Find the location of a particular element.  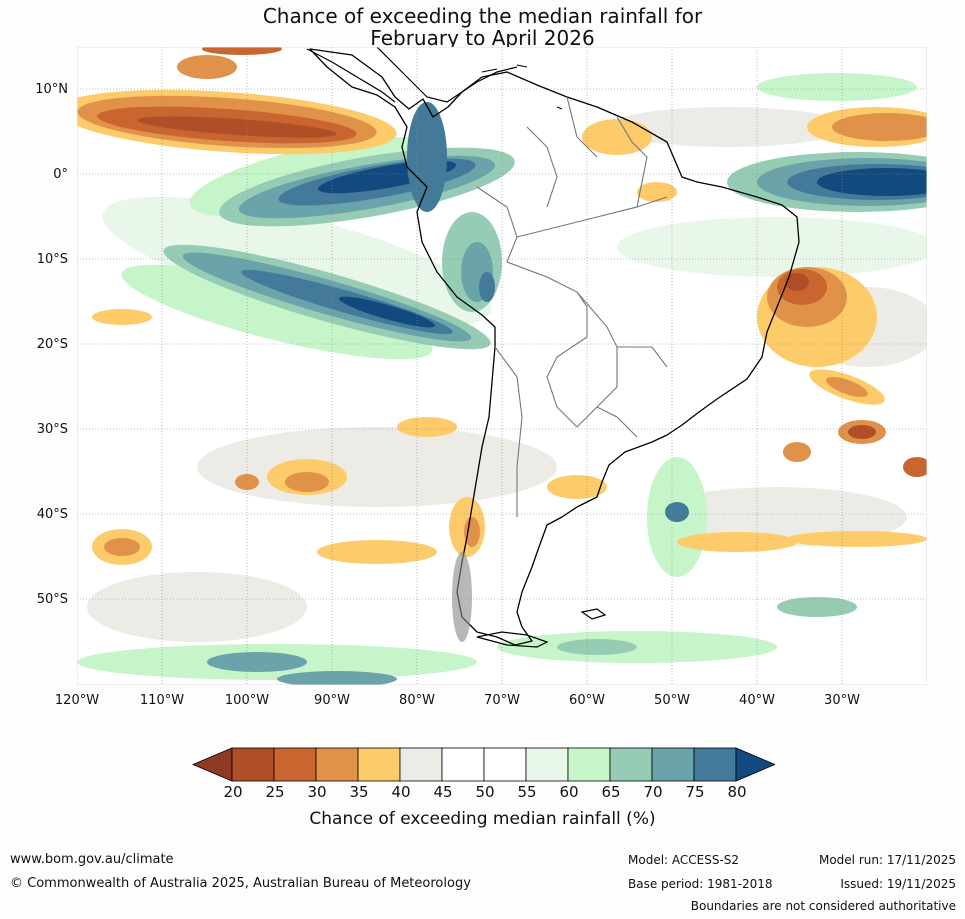

lon-label-90w: 90°W is located at coordinates (332, 700).